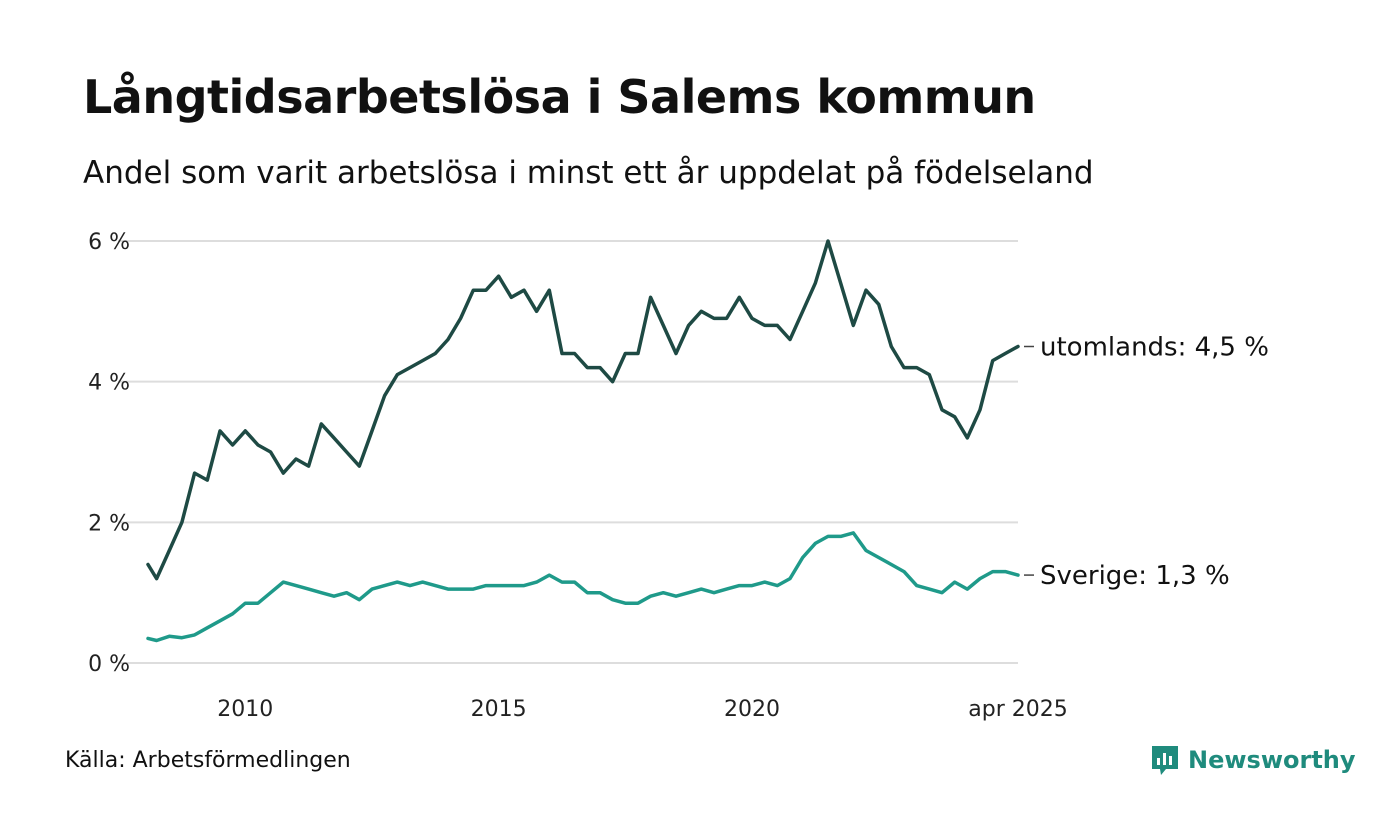 The height and width of the screenshot is (840, 1400). What do you see at coordinates (109, 664) in the screenshot?
I see `y-tick-label: 0 %` at bounding box center [109, 664].